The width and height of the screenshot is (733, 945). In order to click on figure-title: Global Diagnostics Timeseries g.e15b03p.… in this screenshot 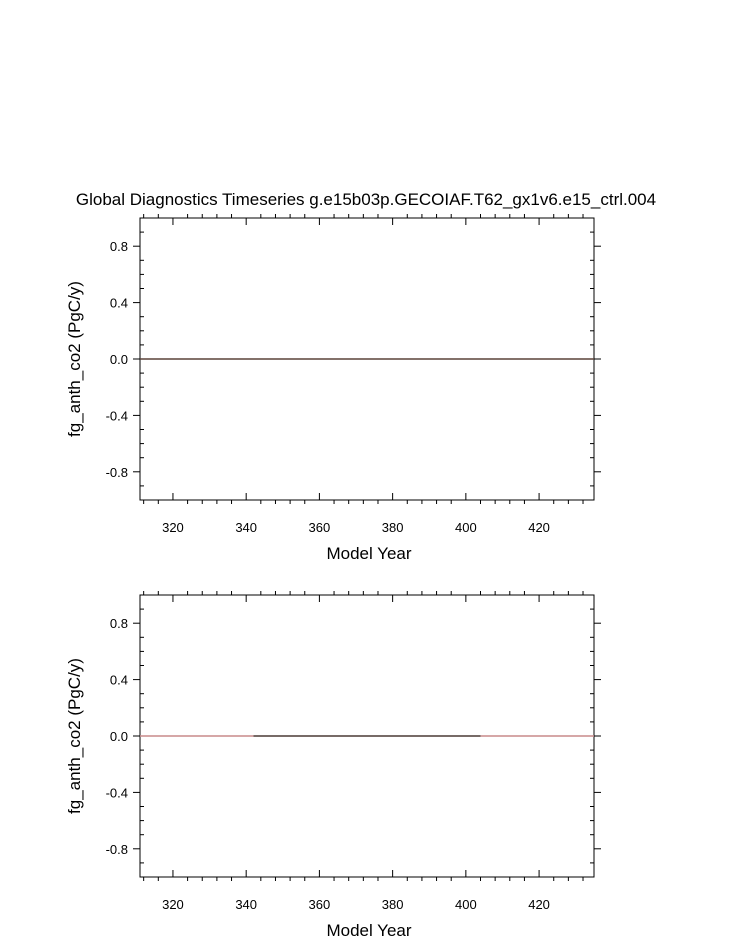, I will do `click(366, 199)`.